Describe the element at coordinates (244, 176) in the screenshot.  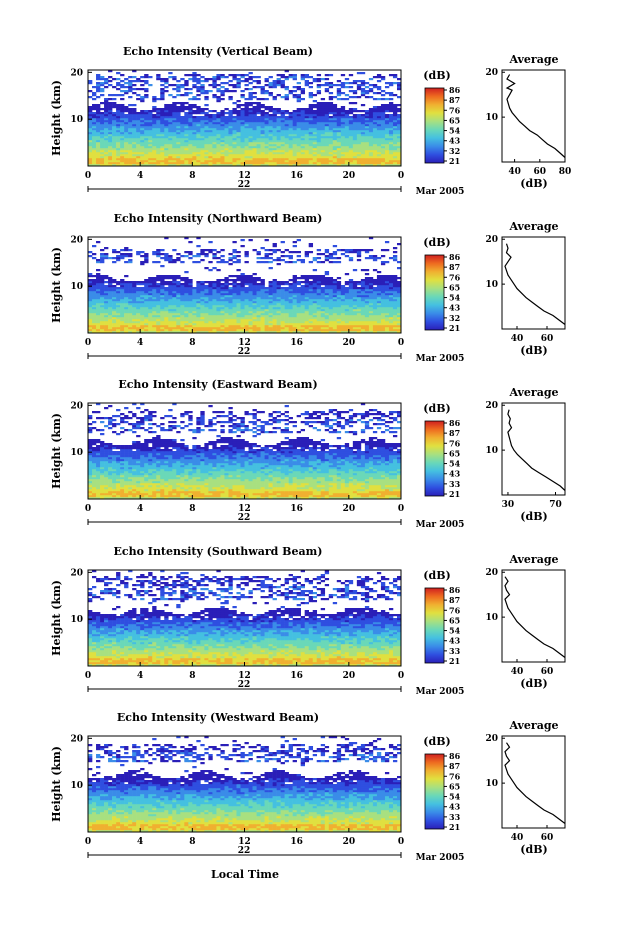
I see `x-tick-label: 12` at that location.